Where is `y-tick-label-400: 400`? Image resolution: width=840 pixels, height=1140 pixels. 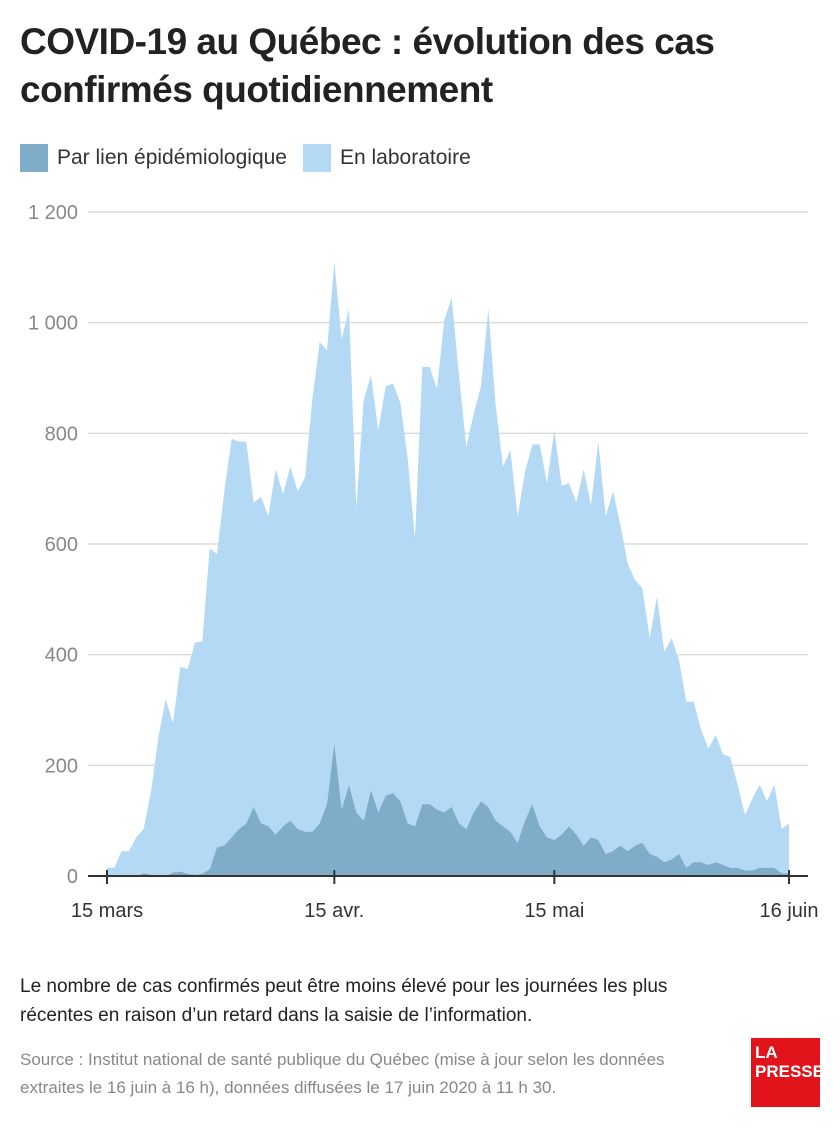 y-tick-label-400: 400 is located at coordinates (61, 656).